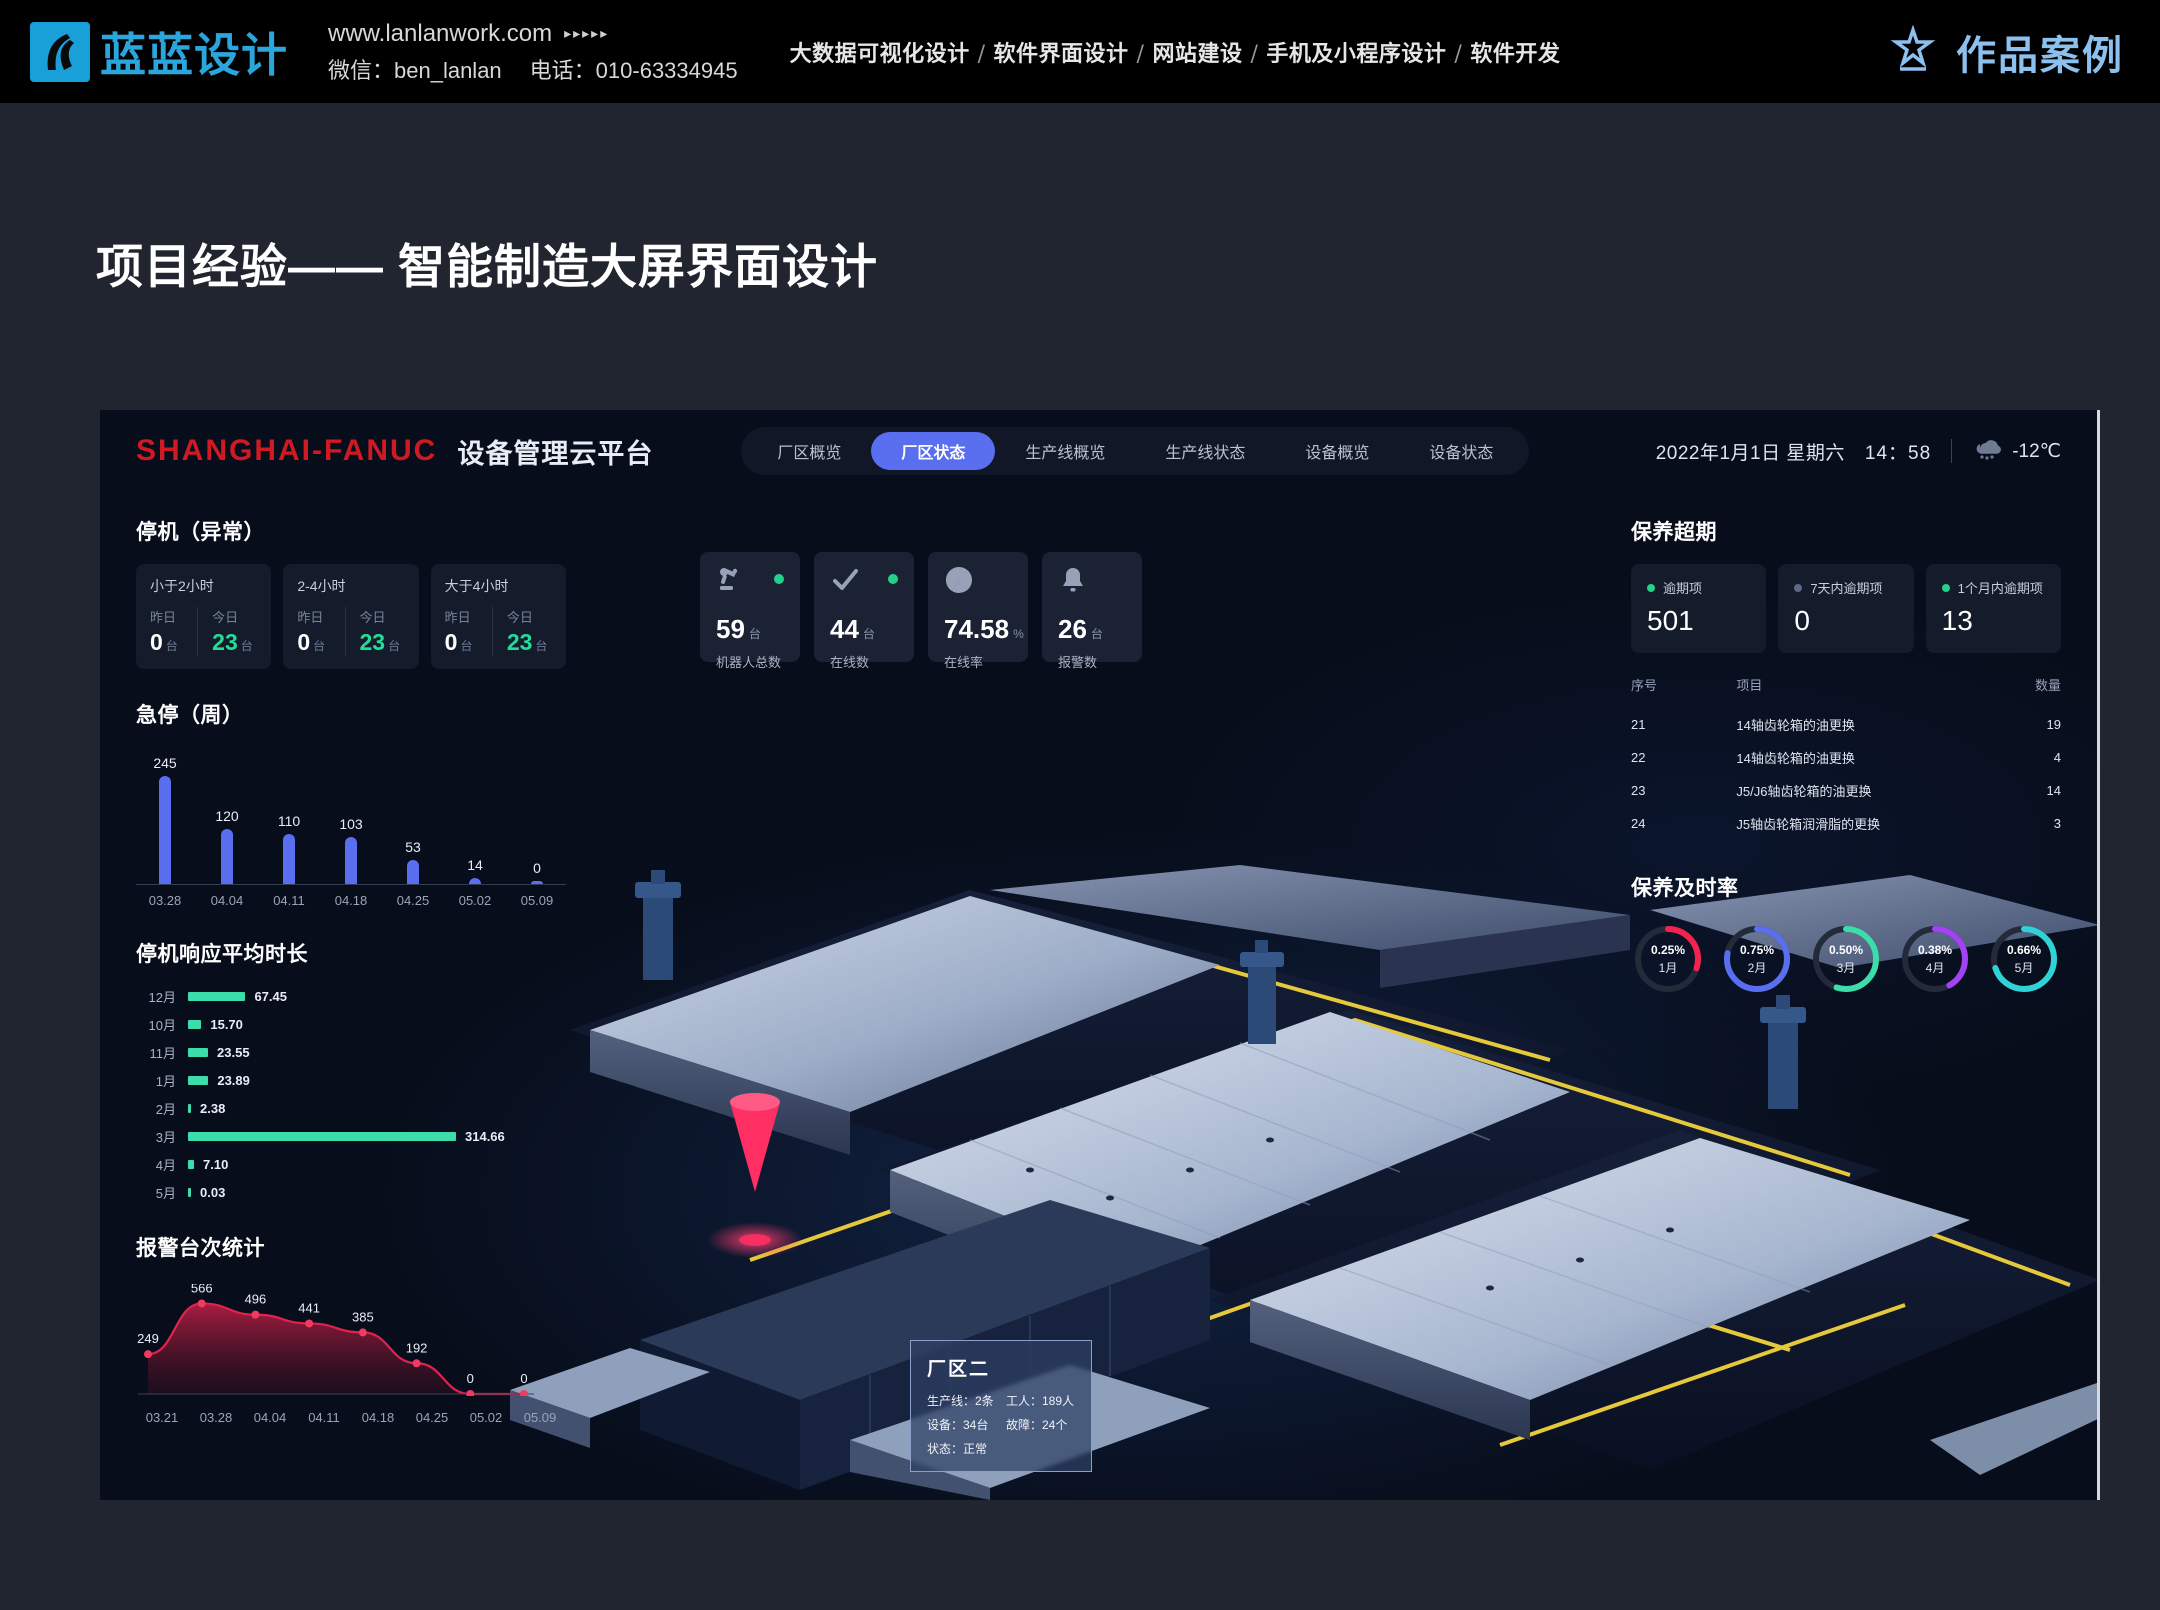  Describe the element at coordinates (1135, 451) in the screenshot. I see `dashboard-nav: 厂区概览 厂区状态 生产线概览 生产线状态 设备概览 设备状态` at that location.